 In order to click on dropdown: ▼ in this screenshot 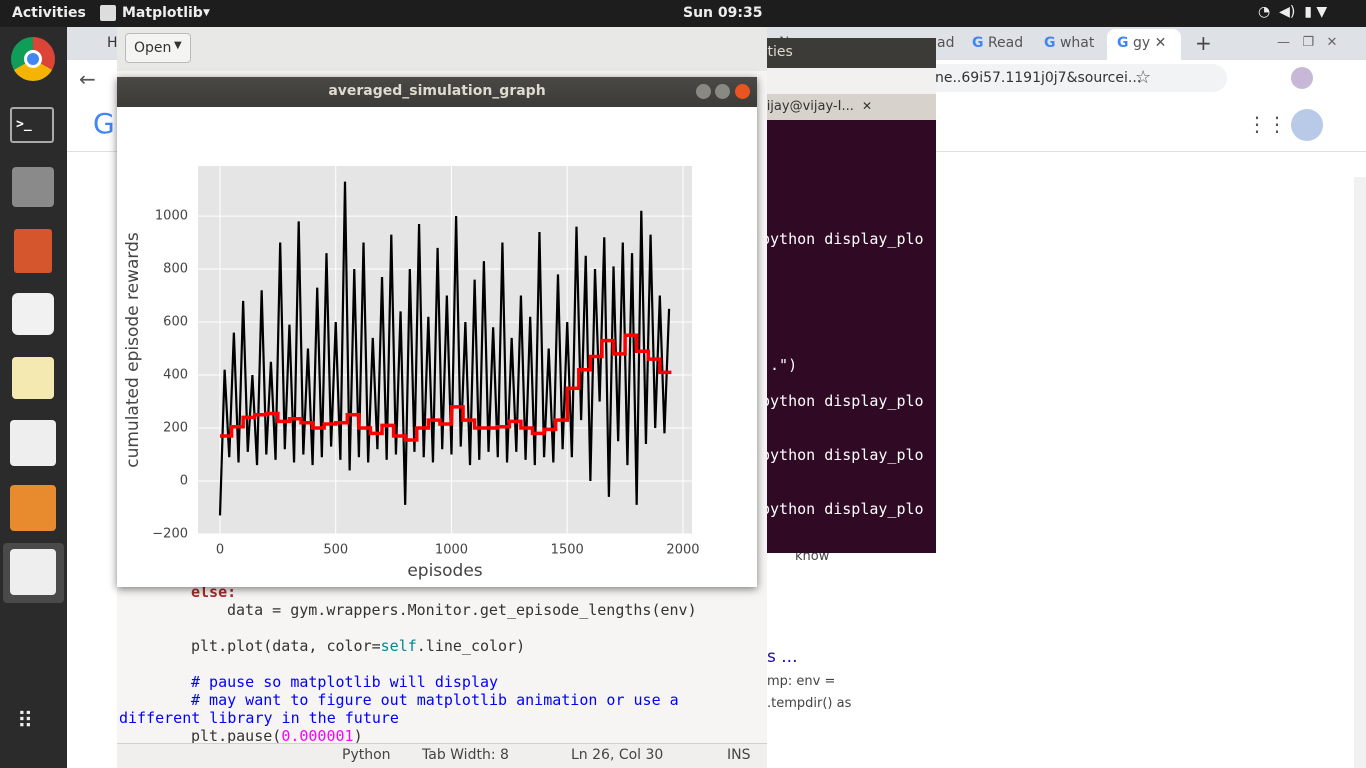, I will do `click(178, 45)`.